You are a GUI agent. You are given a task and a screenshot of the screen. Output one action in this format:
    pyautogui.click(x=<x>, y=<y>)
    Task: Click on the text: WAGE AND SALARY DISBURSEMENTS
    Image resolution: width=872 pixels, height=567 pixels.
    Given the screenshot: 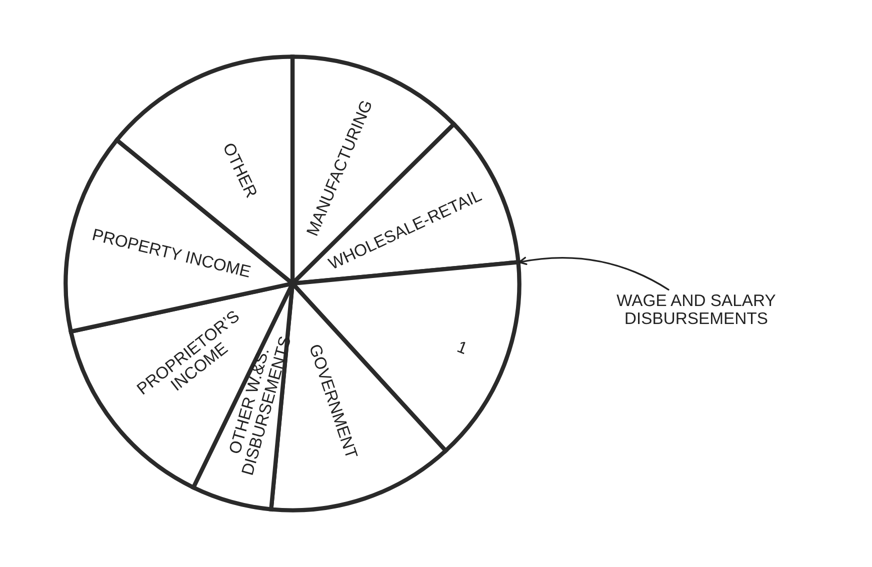 What is the action you would take?
    pyautogui.click(x=696, y=309)
    